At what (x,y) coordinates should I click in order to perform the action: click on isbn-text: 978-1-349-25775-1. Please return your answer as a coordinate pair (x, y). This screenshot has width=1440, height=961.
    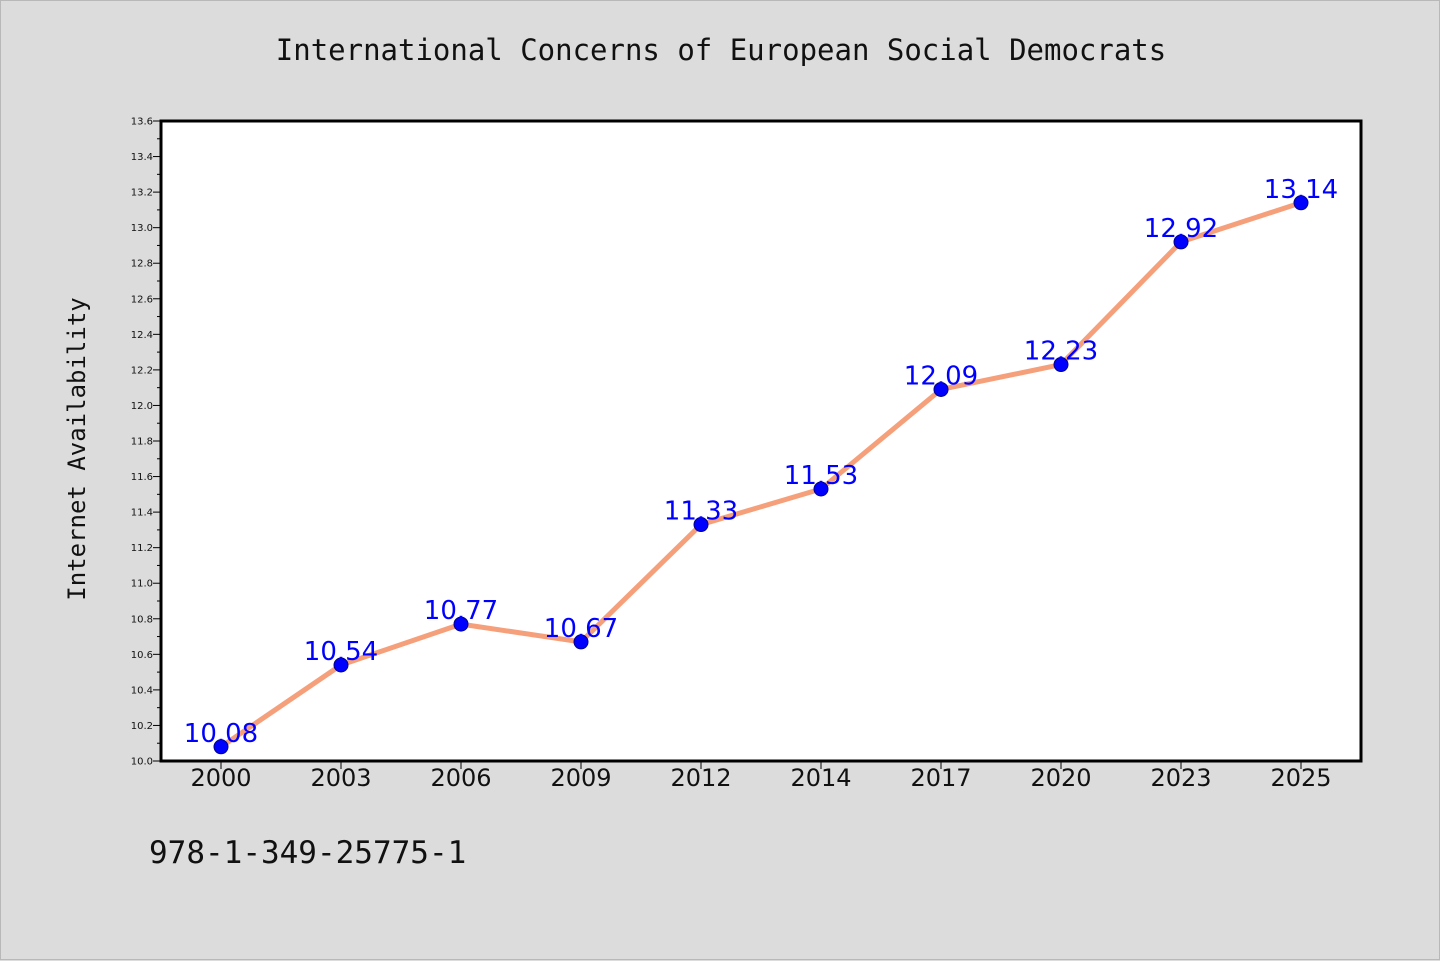
    Looking at the image, I should click on (308, 853).